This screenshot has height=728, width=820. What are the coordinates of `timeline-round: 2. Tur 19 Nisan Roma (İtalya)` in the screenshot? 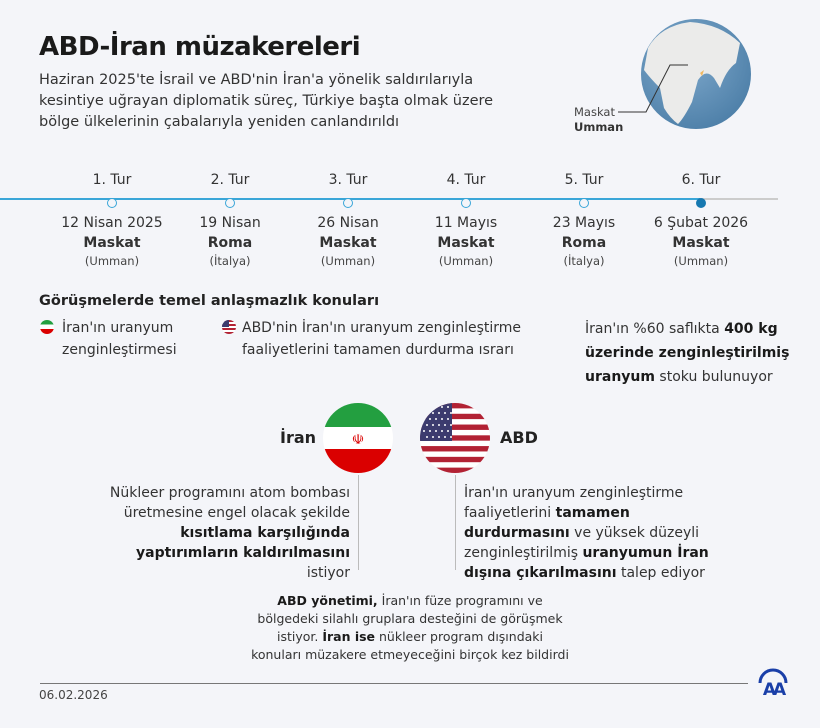 It's located at (230, 220).